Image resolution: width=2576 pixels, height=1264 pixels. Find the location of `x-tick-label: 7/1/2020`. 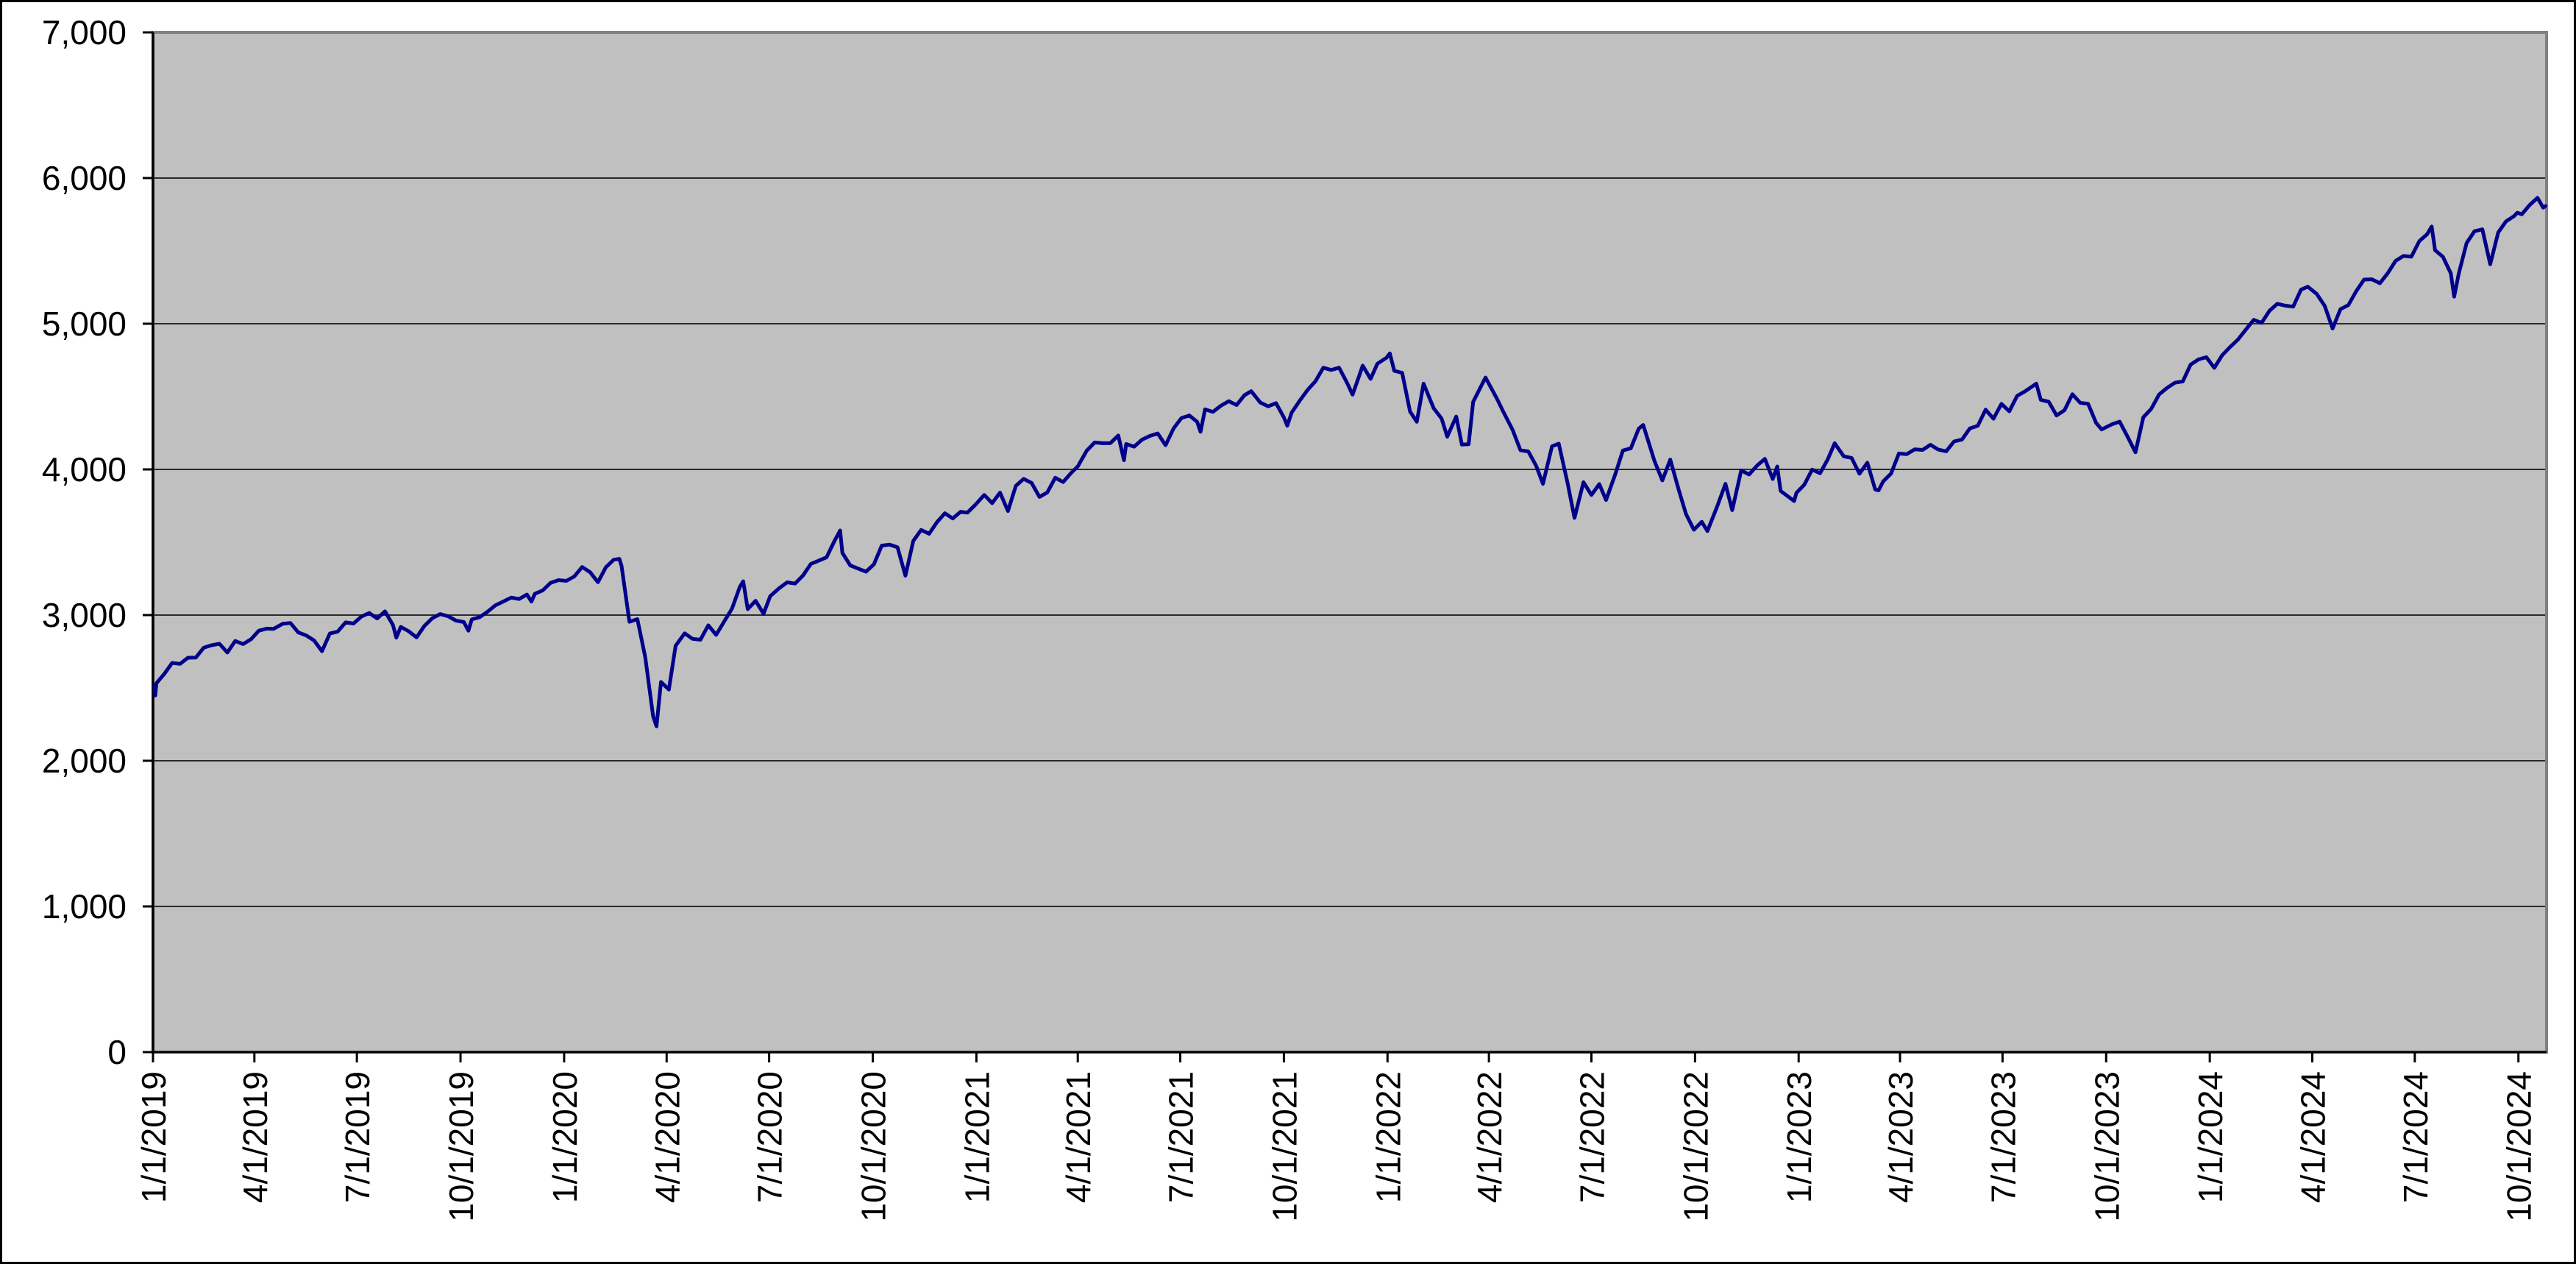

x-tick-label: 7/1/2020 is located at coordinates (770, 1137).